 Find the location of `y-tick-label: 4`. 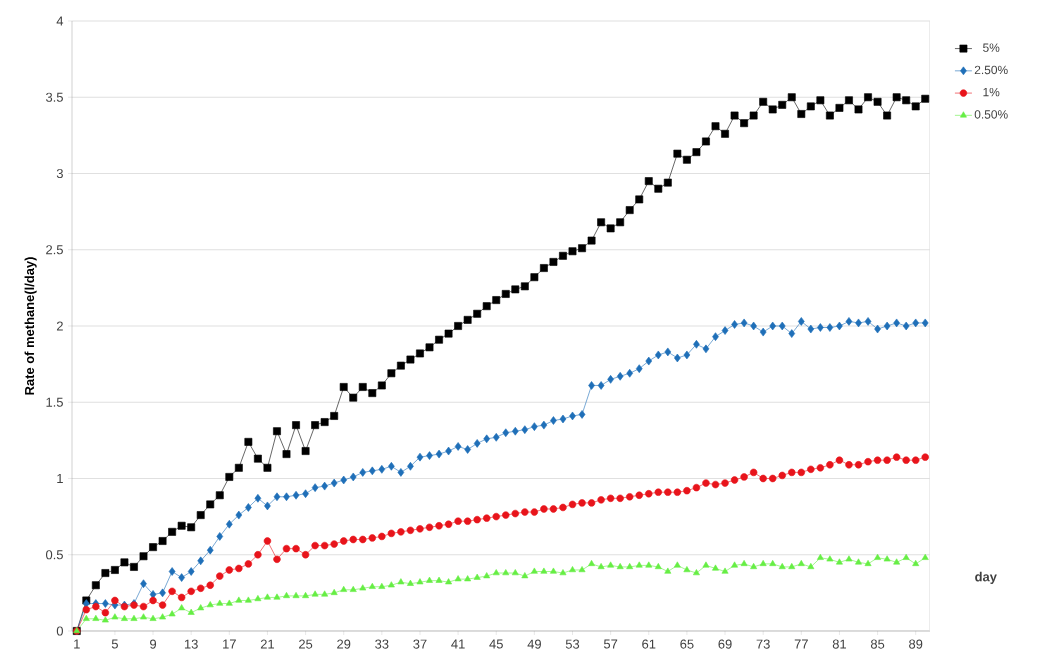

y-tick-label: 4 is located at coordinates (60, 21).